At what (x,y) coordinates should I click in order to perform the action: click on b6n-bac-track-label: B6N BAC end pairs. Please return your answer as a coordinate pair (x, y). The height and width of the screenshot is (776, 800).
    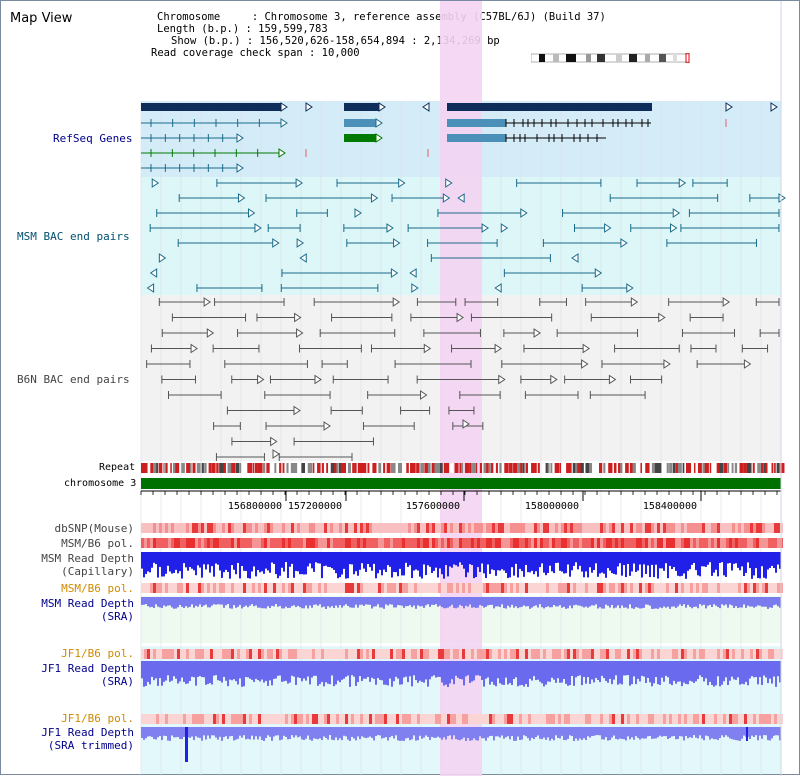
    Looking at the image, I should click on (73, 379).